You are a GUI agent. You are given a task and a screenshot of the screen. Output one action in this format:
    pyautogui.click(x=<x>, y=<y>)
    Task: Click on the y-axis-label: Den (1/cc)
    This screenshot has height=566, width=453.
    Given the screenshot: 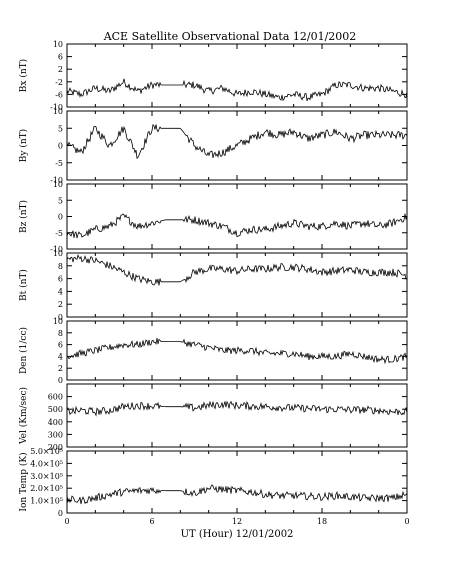 What is the action you would take?
    pyautogui.click(x=23, y=350)
    